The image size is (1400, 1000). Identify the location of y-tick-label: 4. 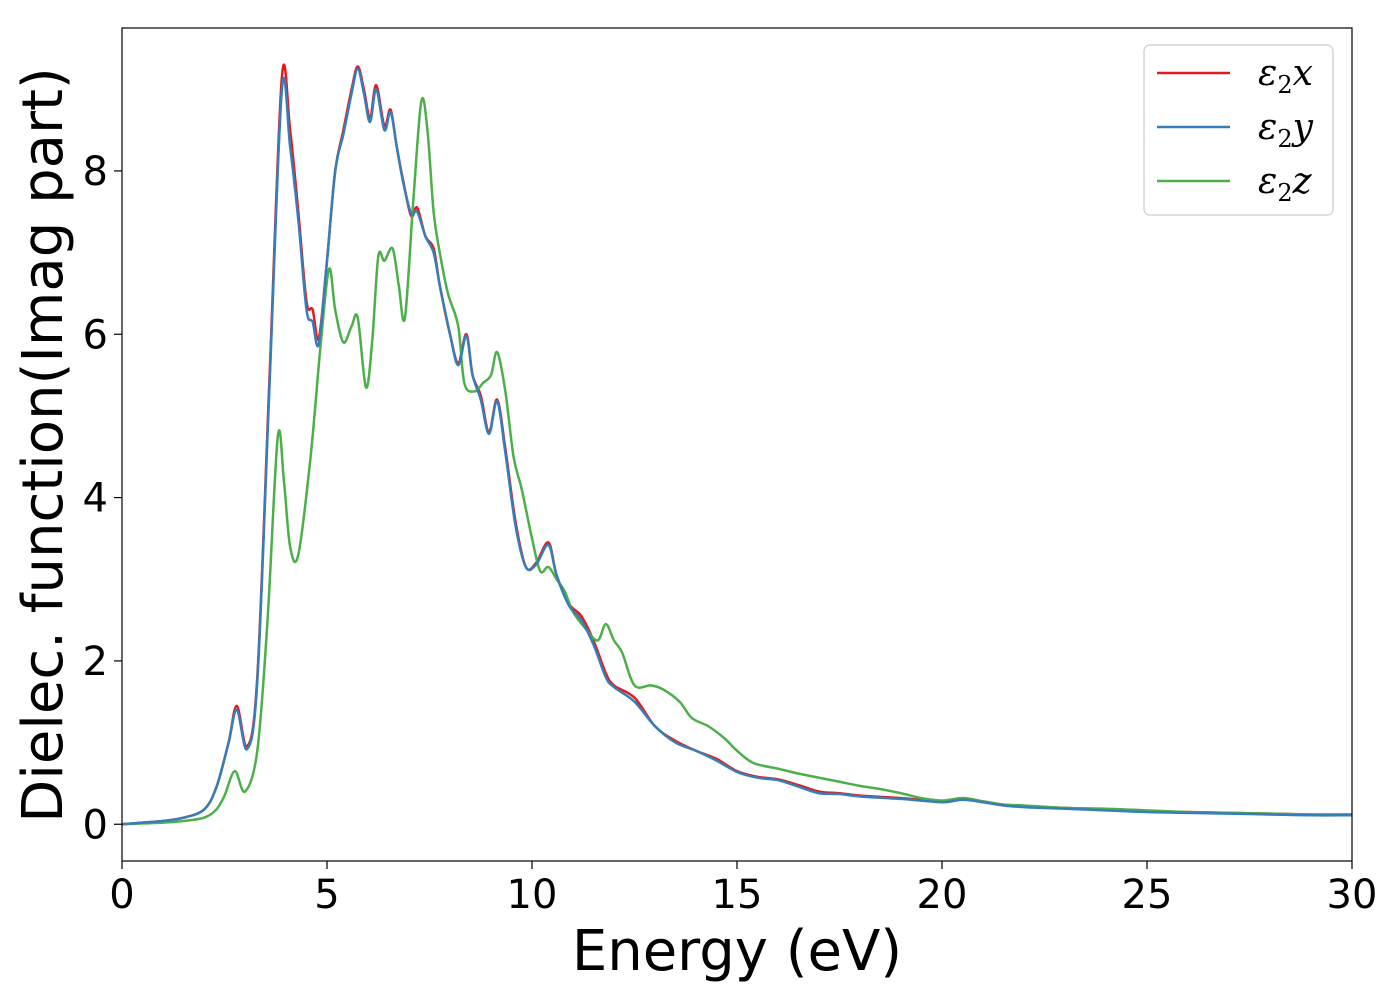
(95, 499).